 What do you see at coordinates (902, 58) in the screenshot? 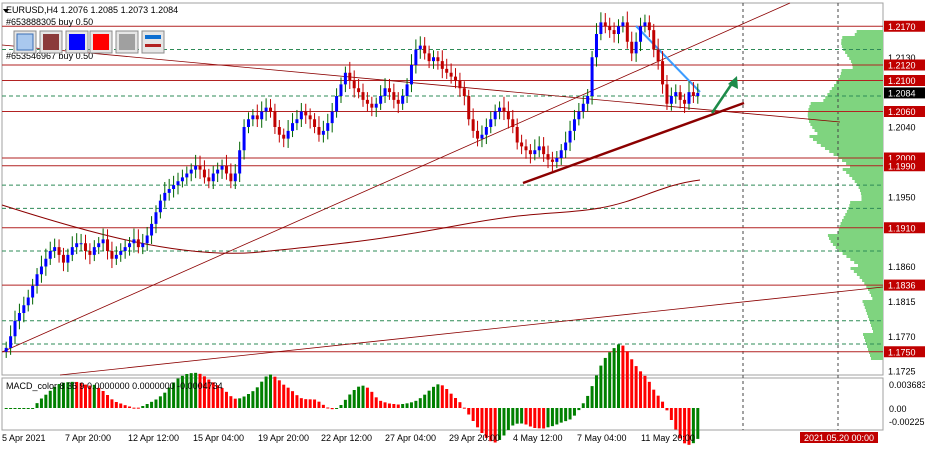
I see `price-label: 1.2130` at bounding box center [902, 58].